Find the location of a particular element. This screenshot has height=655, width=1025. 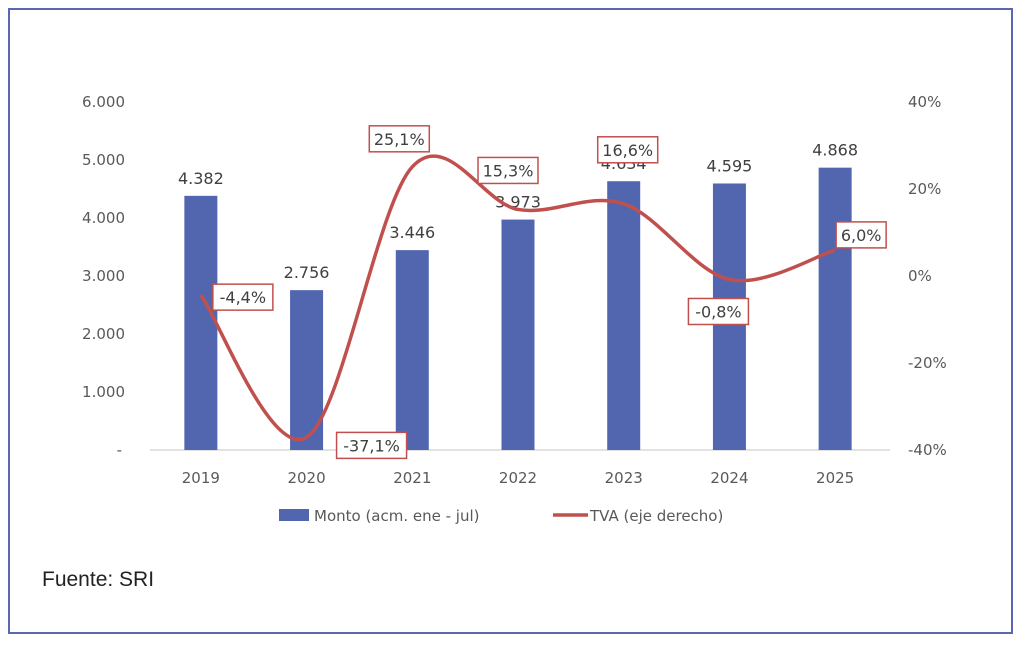

bar-data-label: 4.382 is located at coordinates (201, 178).